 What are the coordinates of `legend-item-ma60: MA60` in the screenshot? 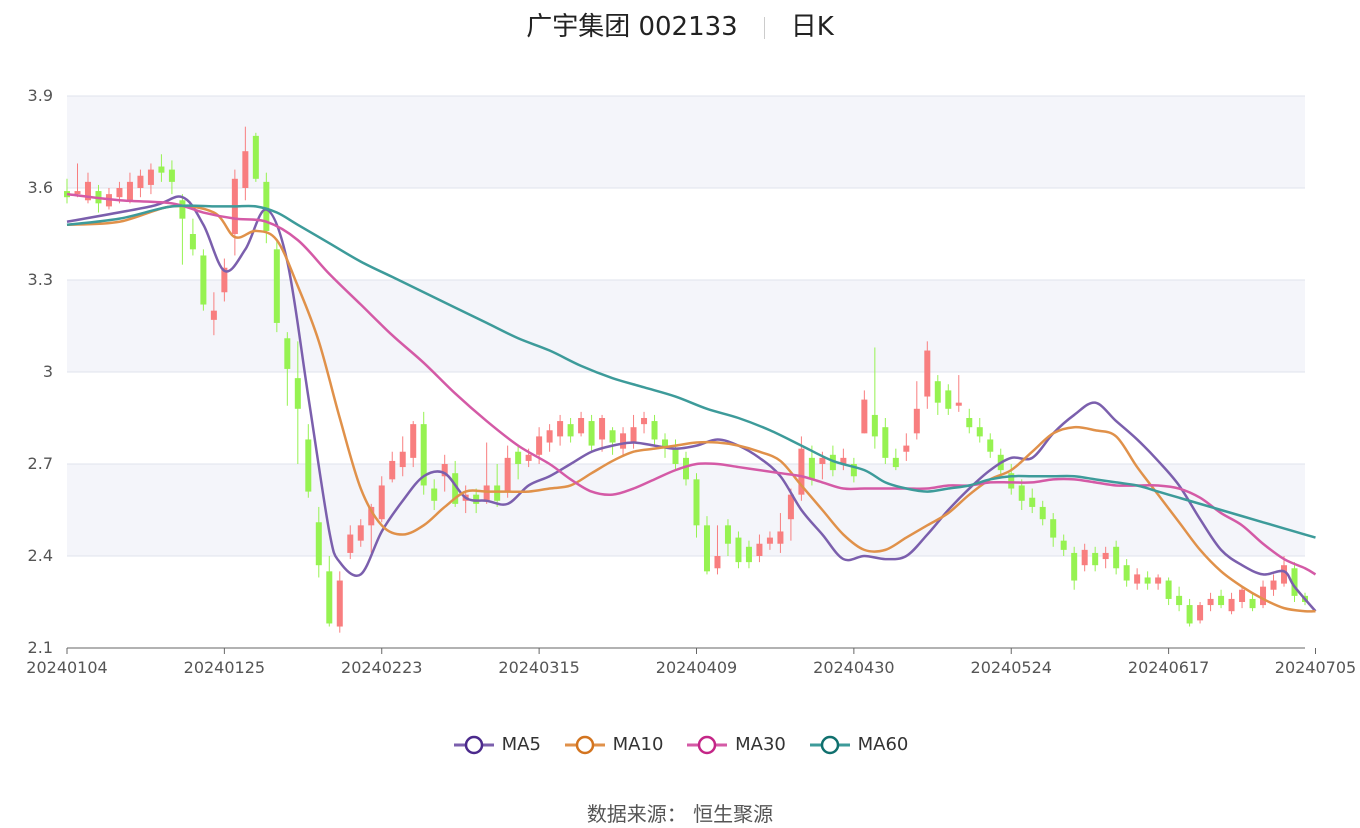 It's located at (858, 744).